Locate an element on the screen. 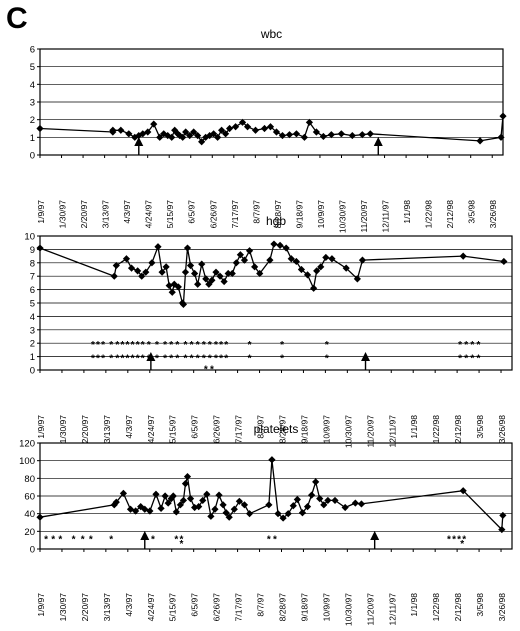 Image resolution: width=520 pixels, height=631 pixels. x-tick-label: 4/24/97 is located at coordinates (151, 607).